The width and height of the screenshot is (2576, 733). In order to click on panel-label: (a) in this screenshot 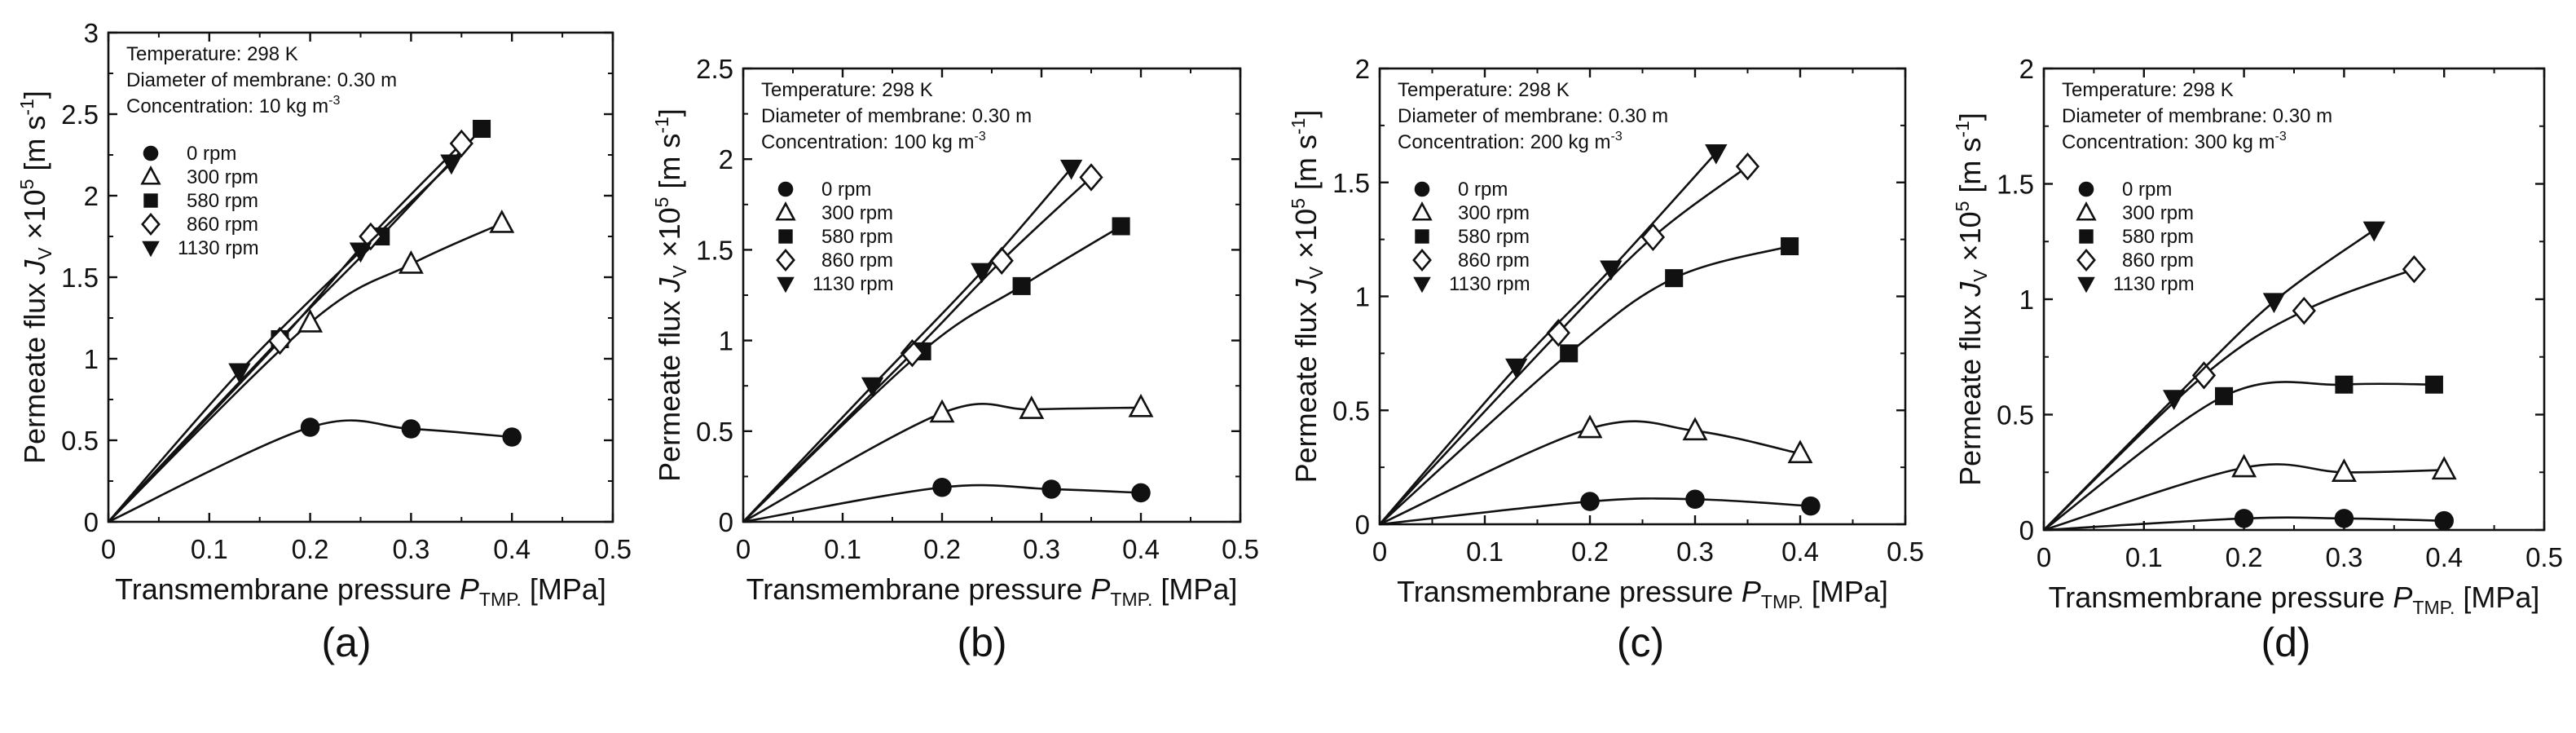, I will do `click(346, 642)`.